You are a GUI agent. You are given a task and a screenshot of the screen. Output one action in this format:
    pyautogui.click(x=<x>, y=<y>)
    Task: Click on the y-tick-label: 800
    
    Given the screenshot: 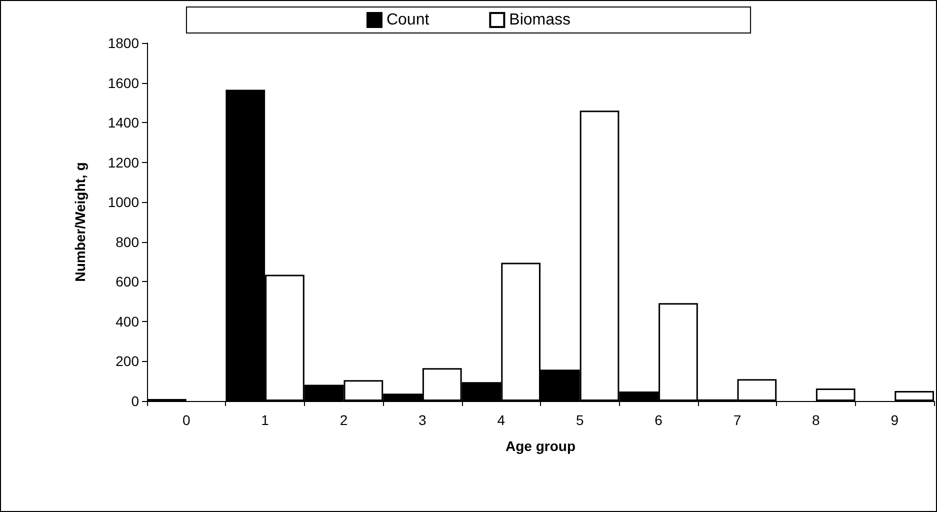 What is the action you would take?
    pyautogui.click(x=128, y=242)
    